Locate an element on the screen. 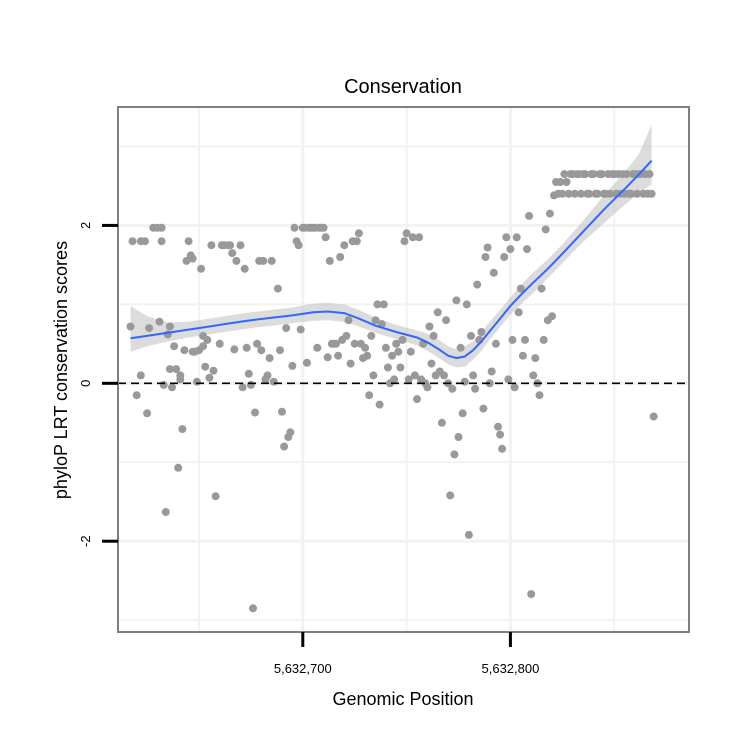  y-tick-label: 2 is located at coordinates (85, 225).